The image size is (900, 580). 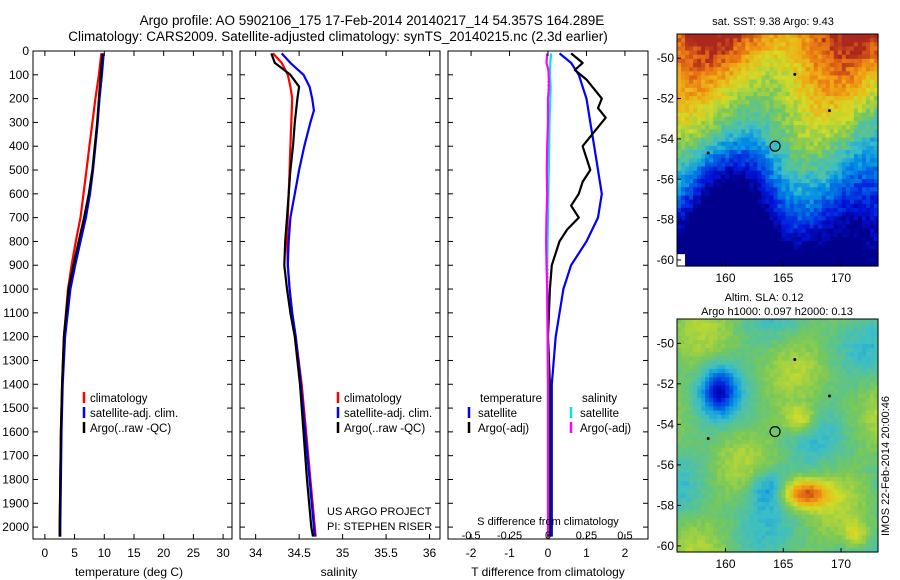 I want to click on float-position-marker, so click(x=775, y=146).